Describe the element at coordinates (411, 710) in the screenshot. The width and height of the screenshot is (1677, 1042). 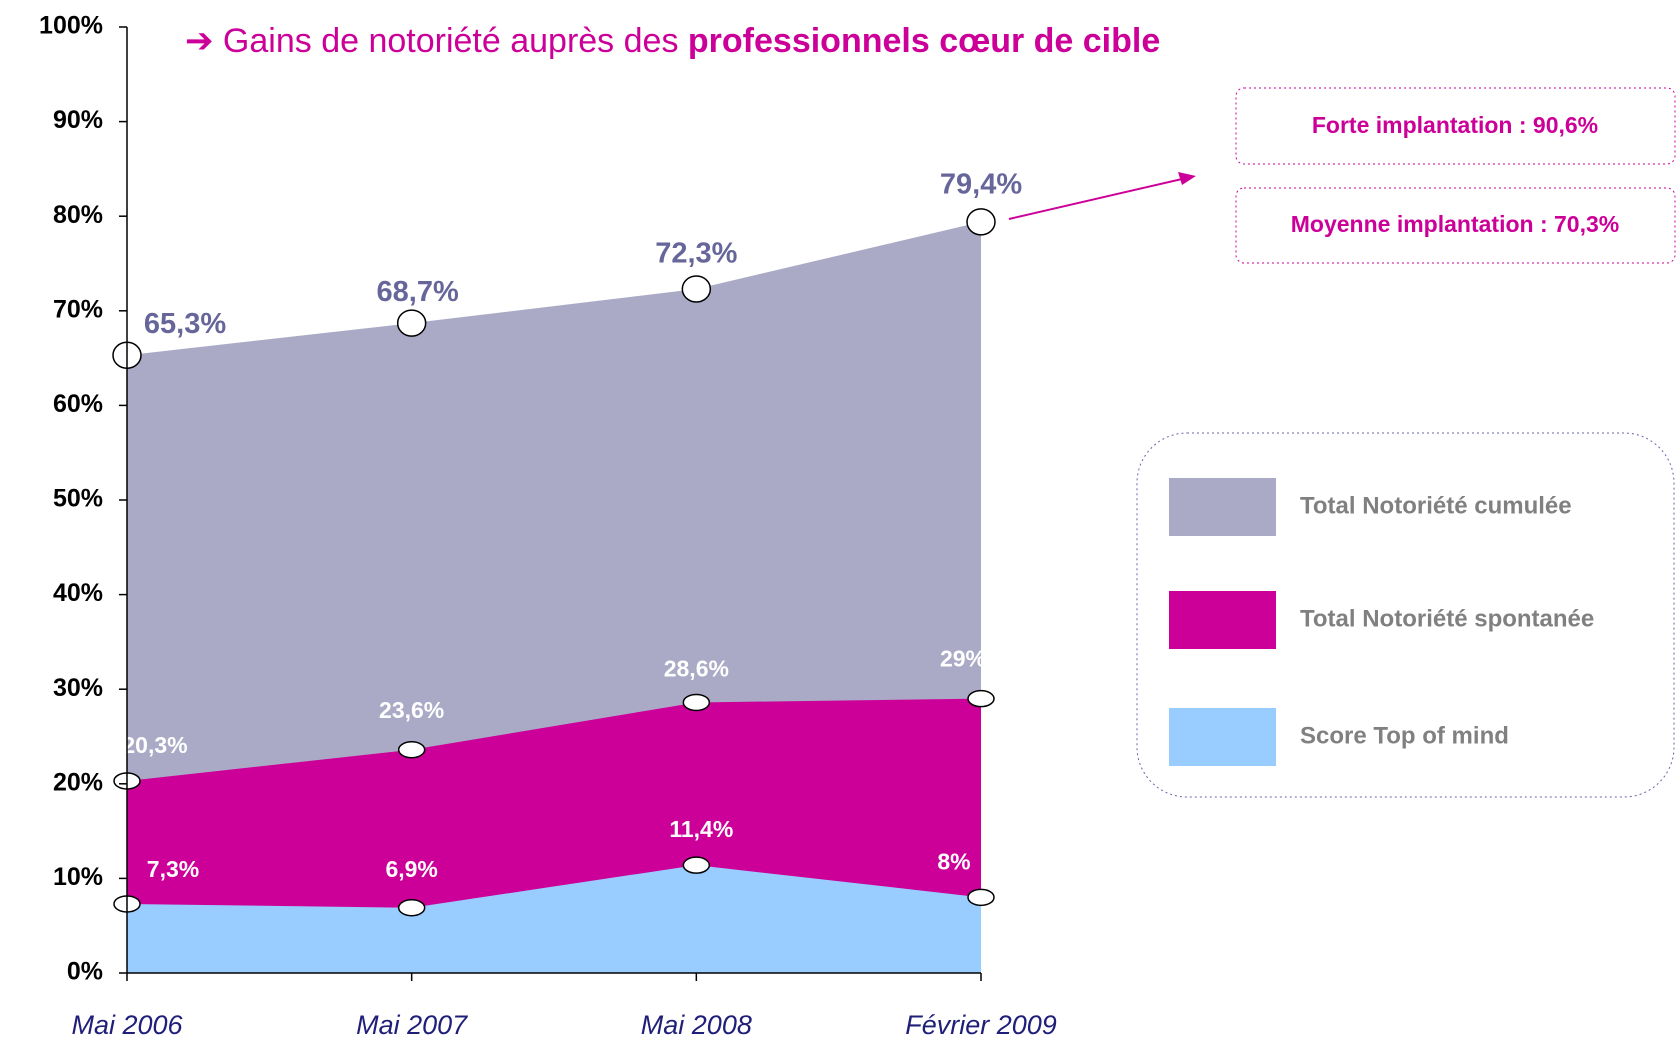
I see `data-label: 23,6%` at that location.